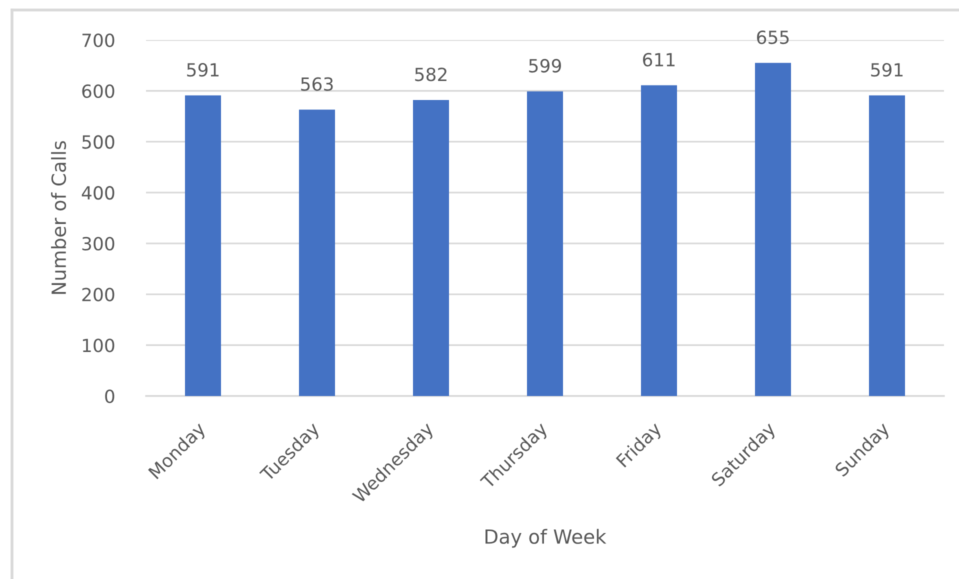 Image resolution: width=959 pixels, height=579 pixels. I want to click on y-tick-label: 100, so click(98, 345).